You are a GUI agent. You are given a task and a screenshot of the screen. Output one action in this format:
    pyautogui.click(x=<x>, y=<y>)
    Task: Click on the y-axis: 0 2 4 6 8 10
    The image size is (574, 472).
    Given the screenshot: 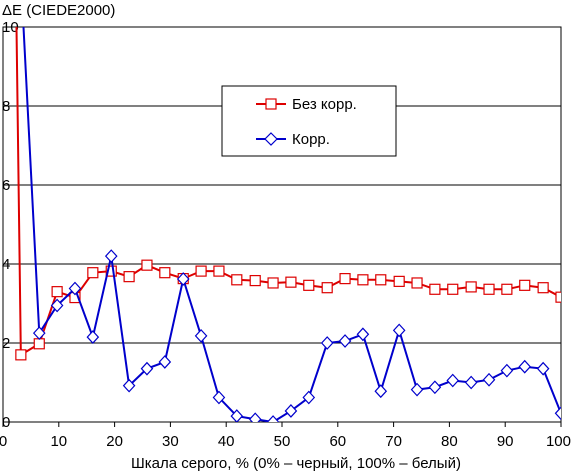 What is the action you would take?
    pyautogui.click(x=10, y=225)
    